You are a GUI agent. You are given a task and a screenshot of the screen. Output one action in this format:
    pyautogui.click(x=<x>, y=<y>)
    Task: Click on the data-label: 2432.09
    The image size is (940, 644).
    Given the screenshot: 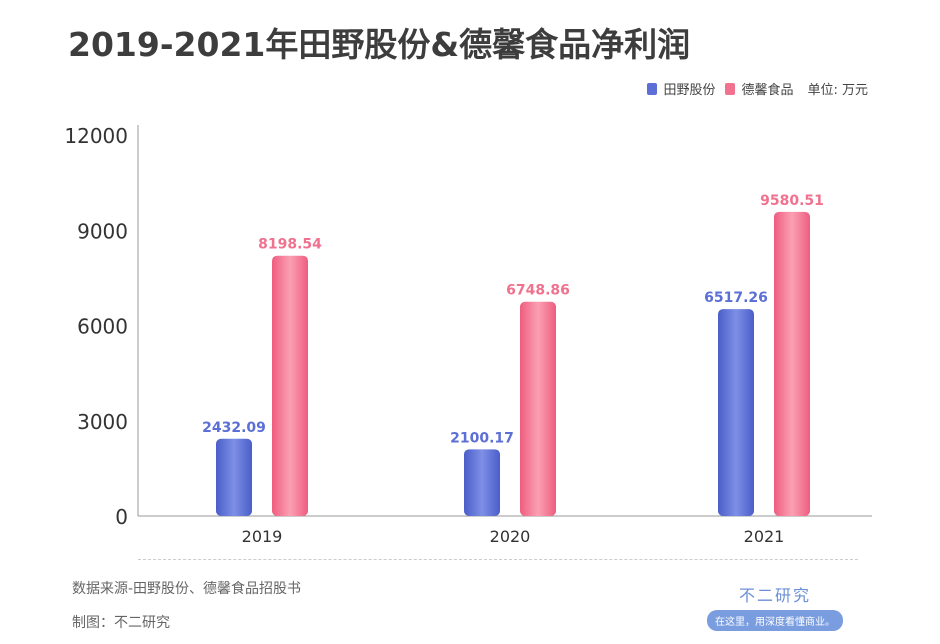 What is the action you would take?
    pyautogui.click(x=234, y=428)
    